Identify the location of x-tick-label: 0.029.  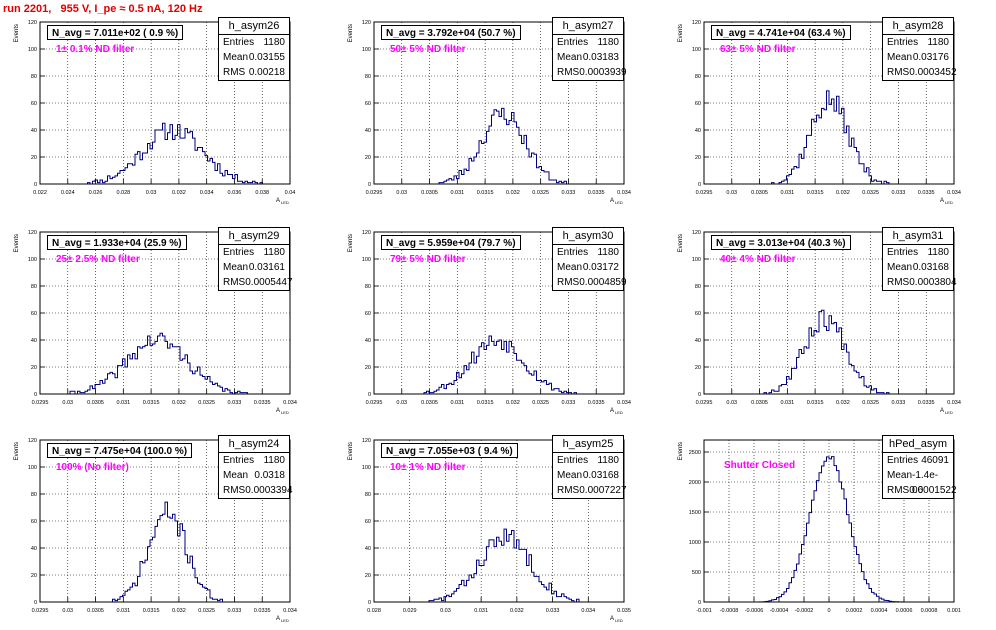
(410, 611).